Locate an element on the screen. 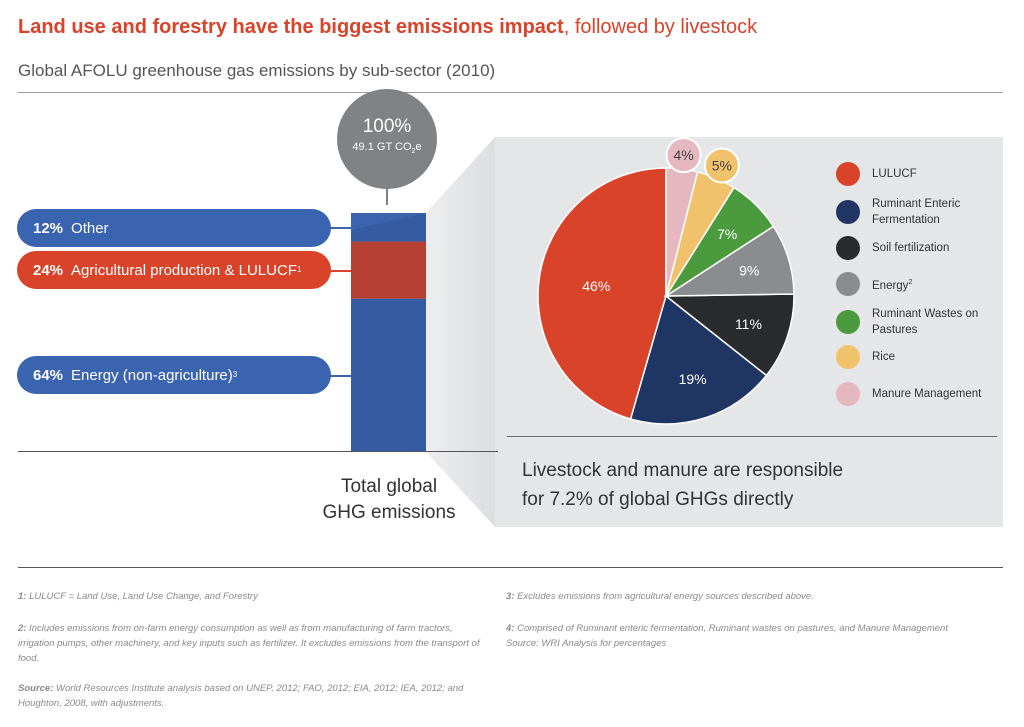 This screenshot has width=1024, height=727. pill-connector-agri is located at coordinates (339, 271).